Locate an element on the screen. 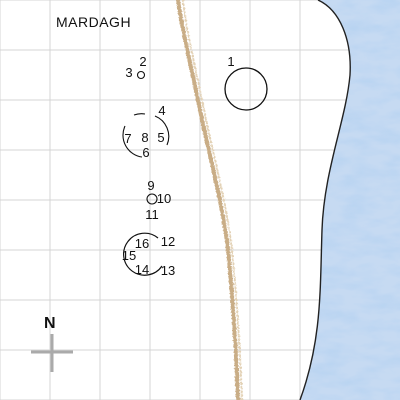  sites-4-8-circle is located at coordinates (146, 135).